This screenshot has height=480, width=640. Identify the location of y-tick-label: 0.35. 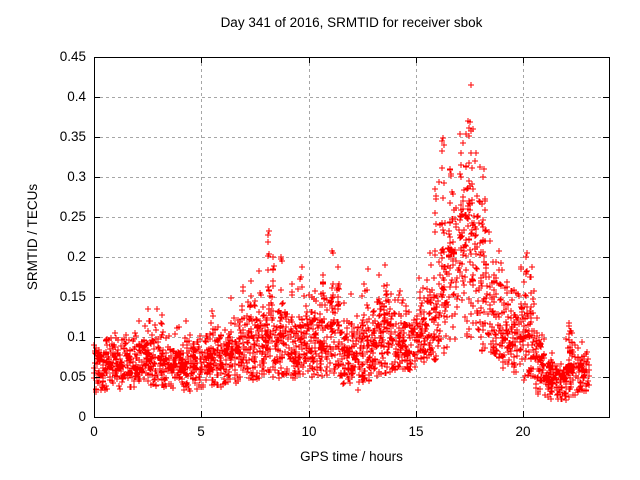
(72, 136).